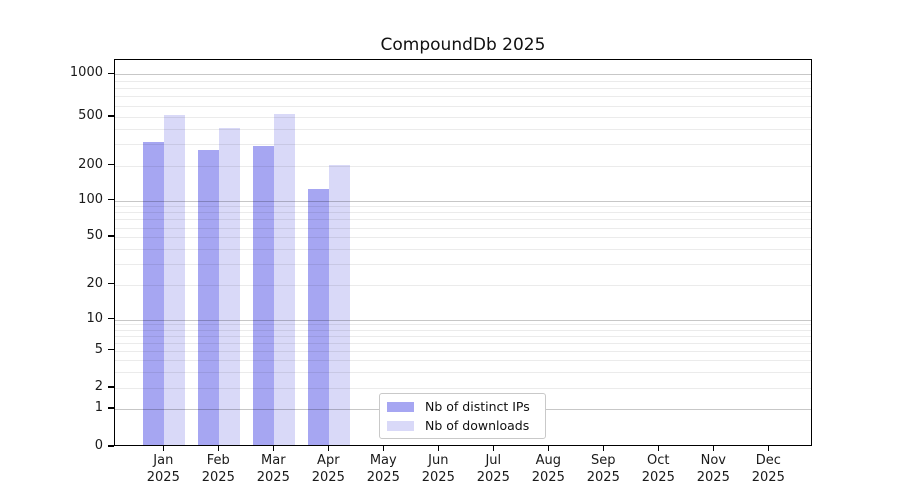  I want to click on x-tick-feb, so click(218, 448).